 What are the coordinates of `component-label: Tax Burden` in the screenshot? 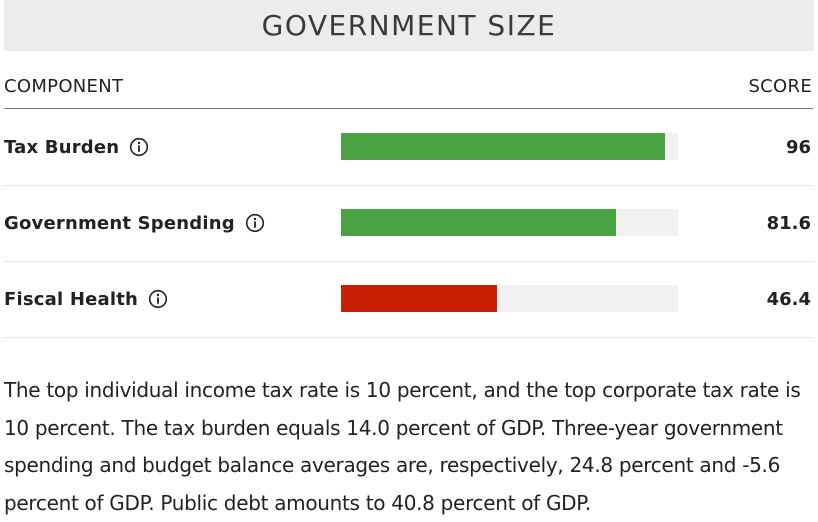 It's located at (76, 147).